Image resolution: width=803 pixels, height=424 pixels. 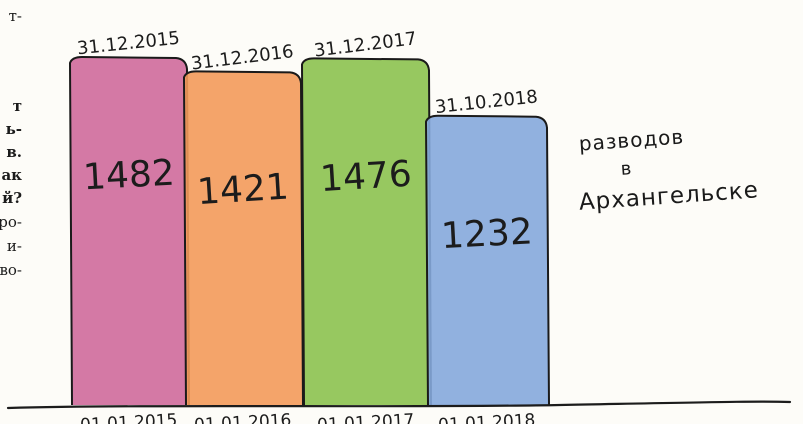 I want to click on article-text-line: ро-, so click(x=11, y=222).